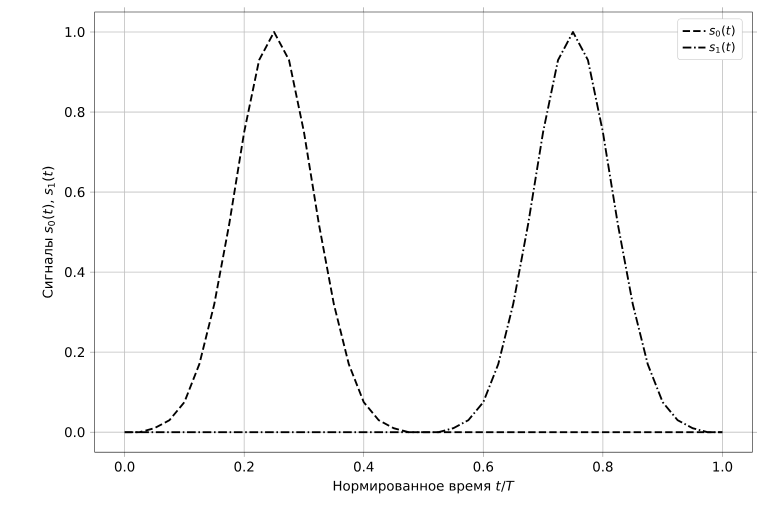 Image resolution: width=763 pixels, height=520 pixels. What do you see at coordinates (74, 111) in the screenshot?
I see `y-tick-label: 0.8` at bounding box center [74, 111].